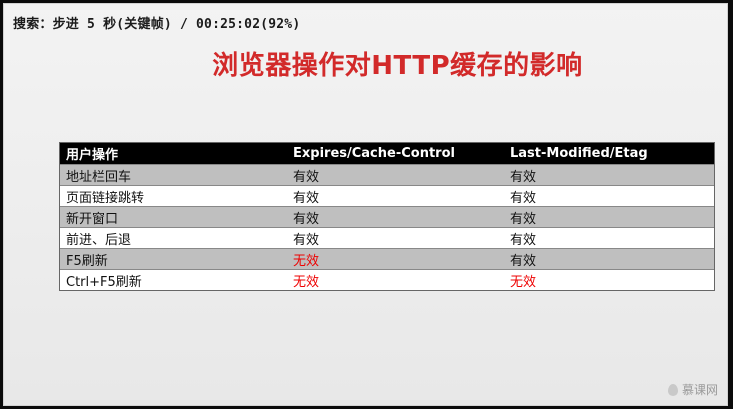  I want to click on watermark-text: 慕课网, so click(699, 390).